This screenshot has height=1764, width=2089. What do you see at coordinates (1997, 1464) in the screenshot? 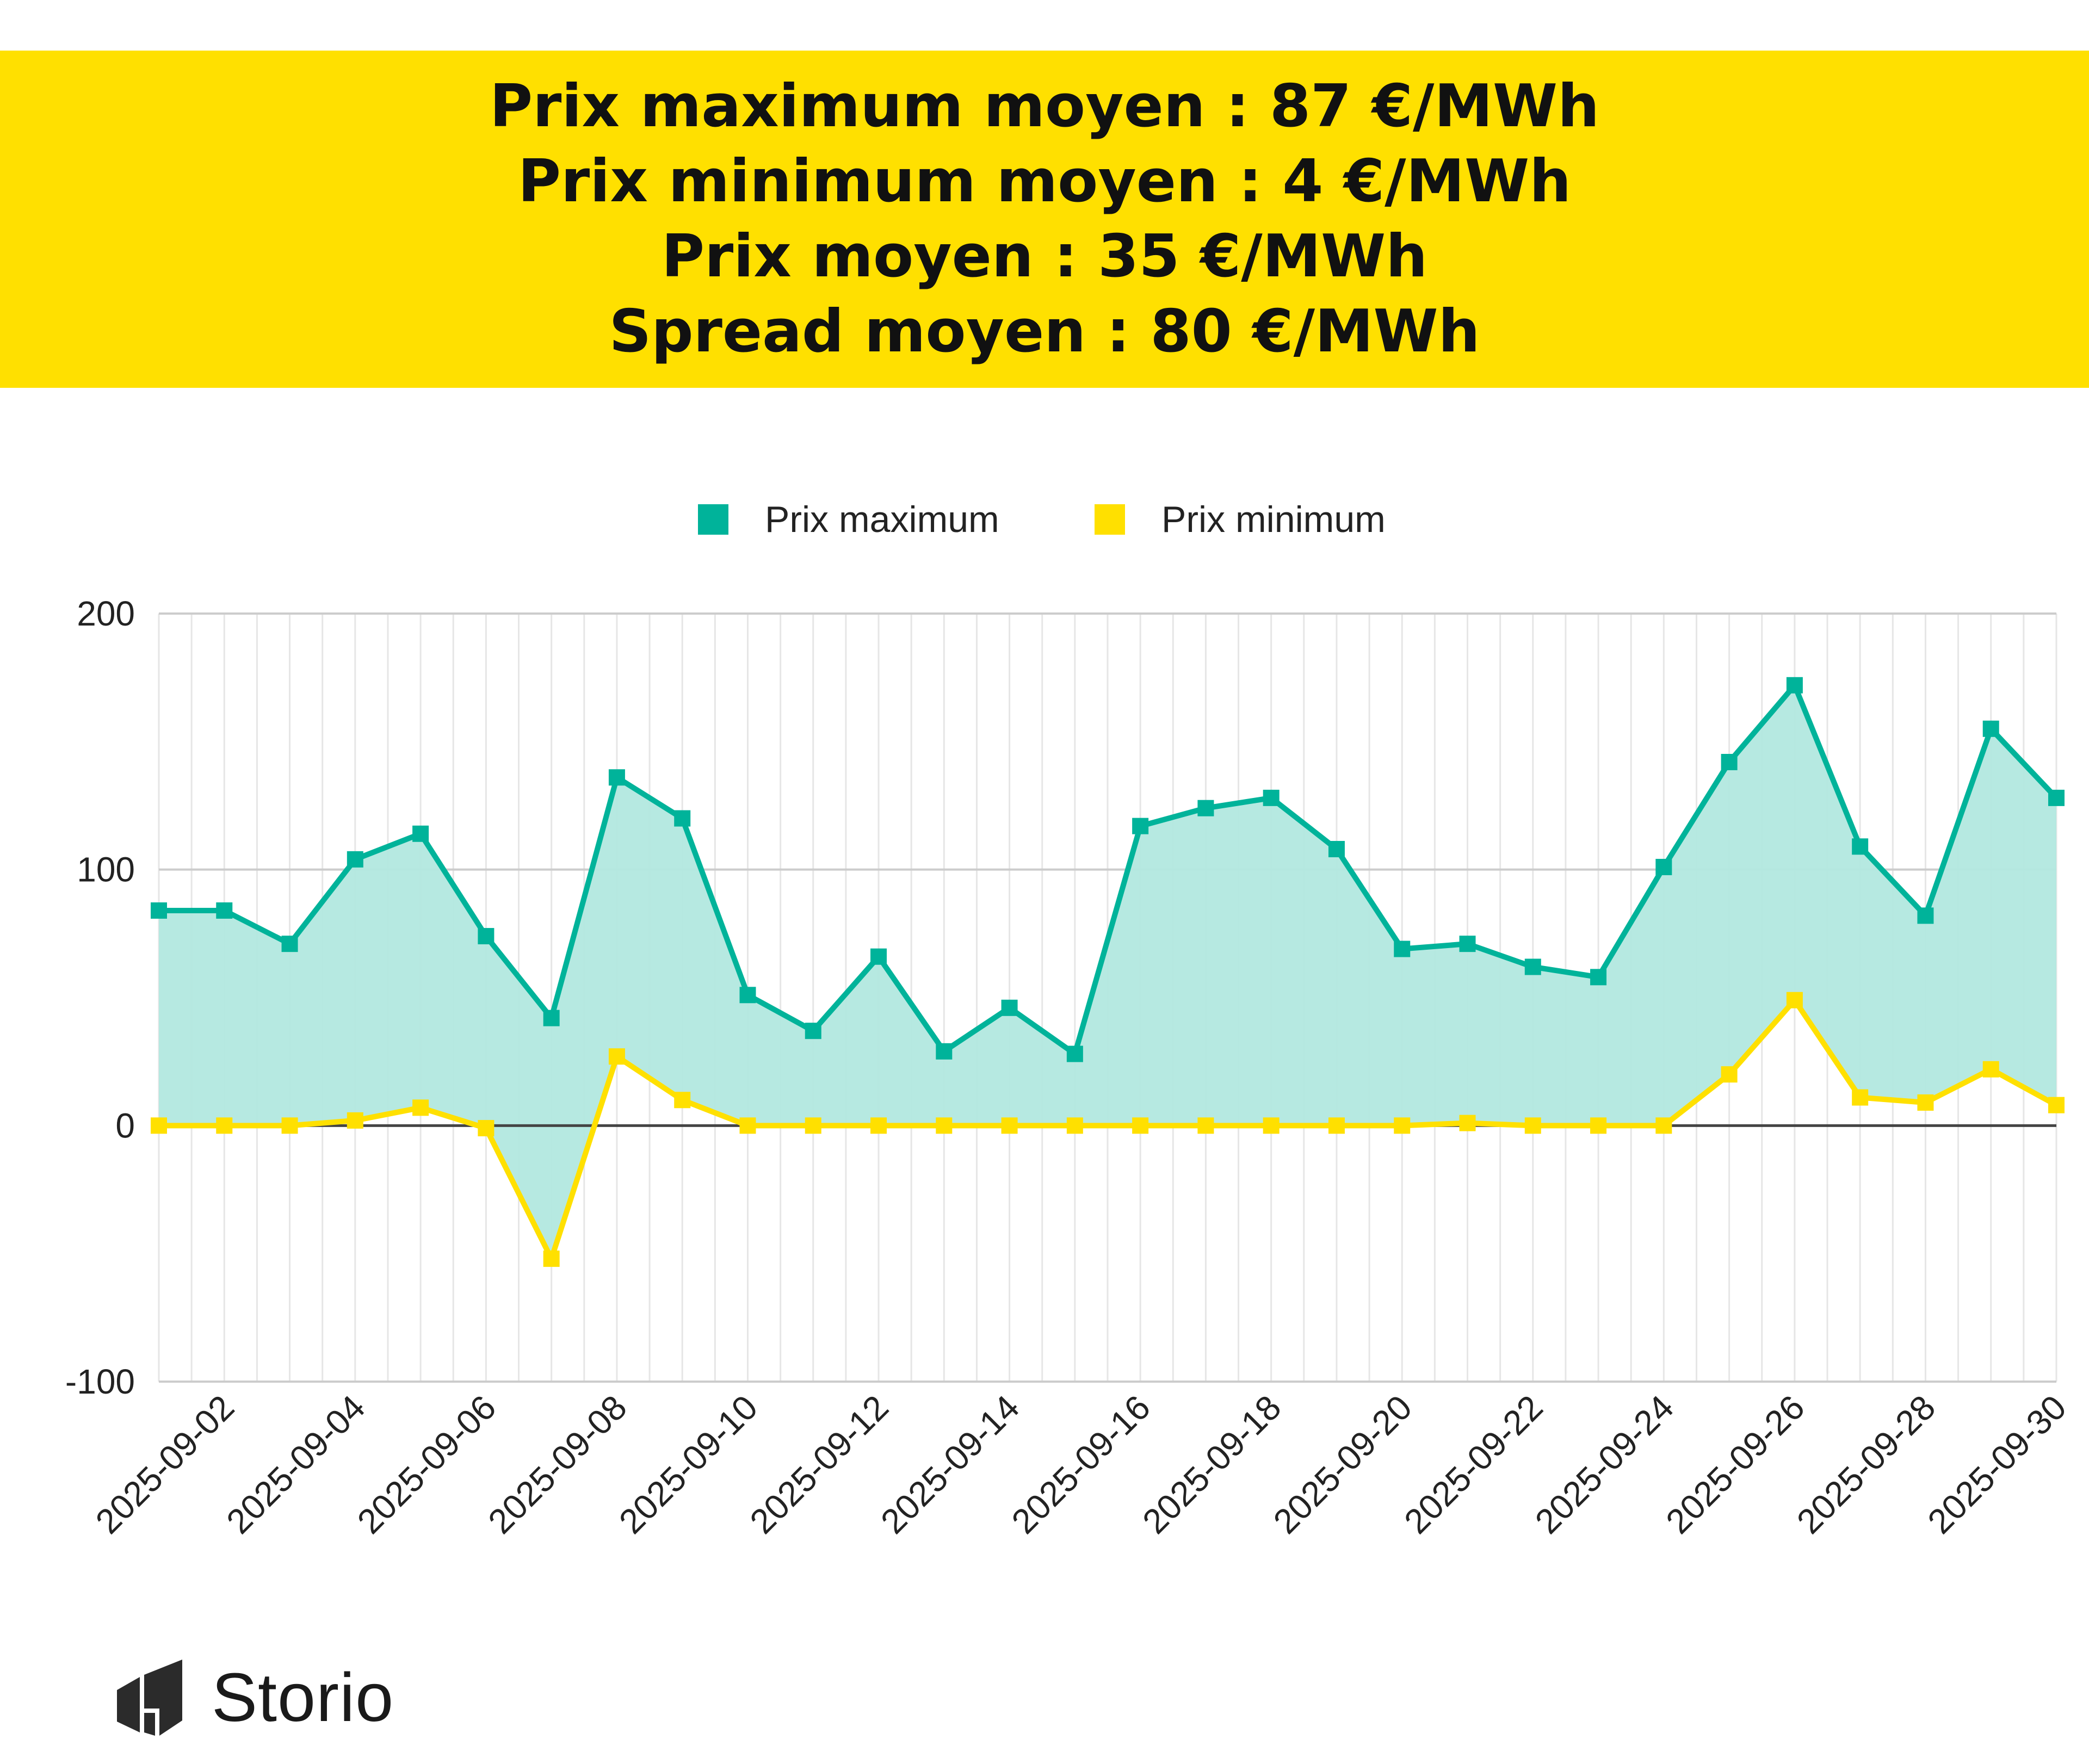
I see `x-tick-label: 2025-09-30` at bounding box center [1997, 1464].